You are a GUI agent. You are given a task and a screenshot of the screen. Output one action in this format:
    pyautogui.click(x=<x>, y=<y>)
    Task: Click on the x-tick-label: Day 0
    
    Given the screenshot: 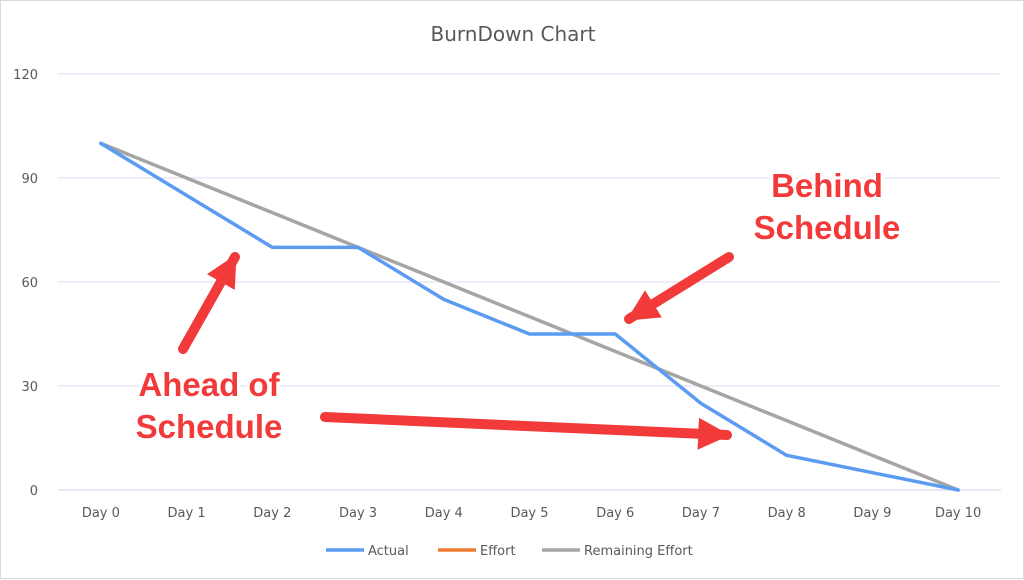 What is the action you would take?
    pyautogui.click(x=101, y=513)
    